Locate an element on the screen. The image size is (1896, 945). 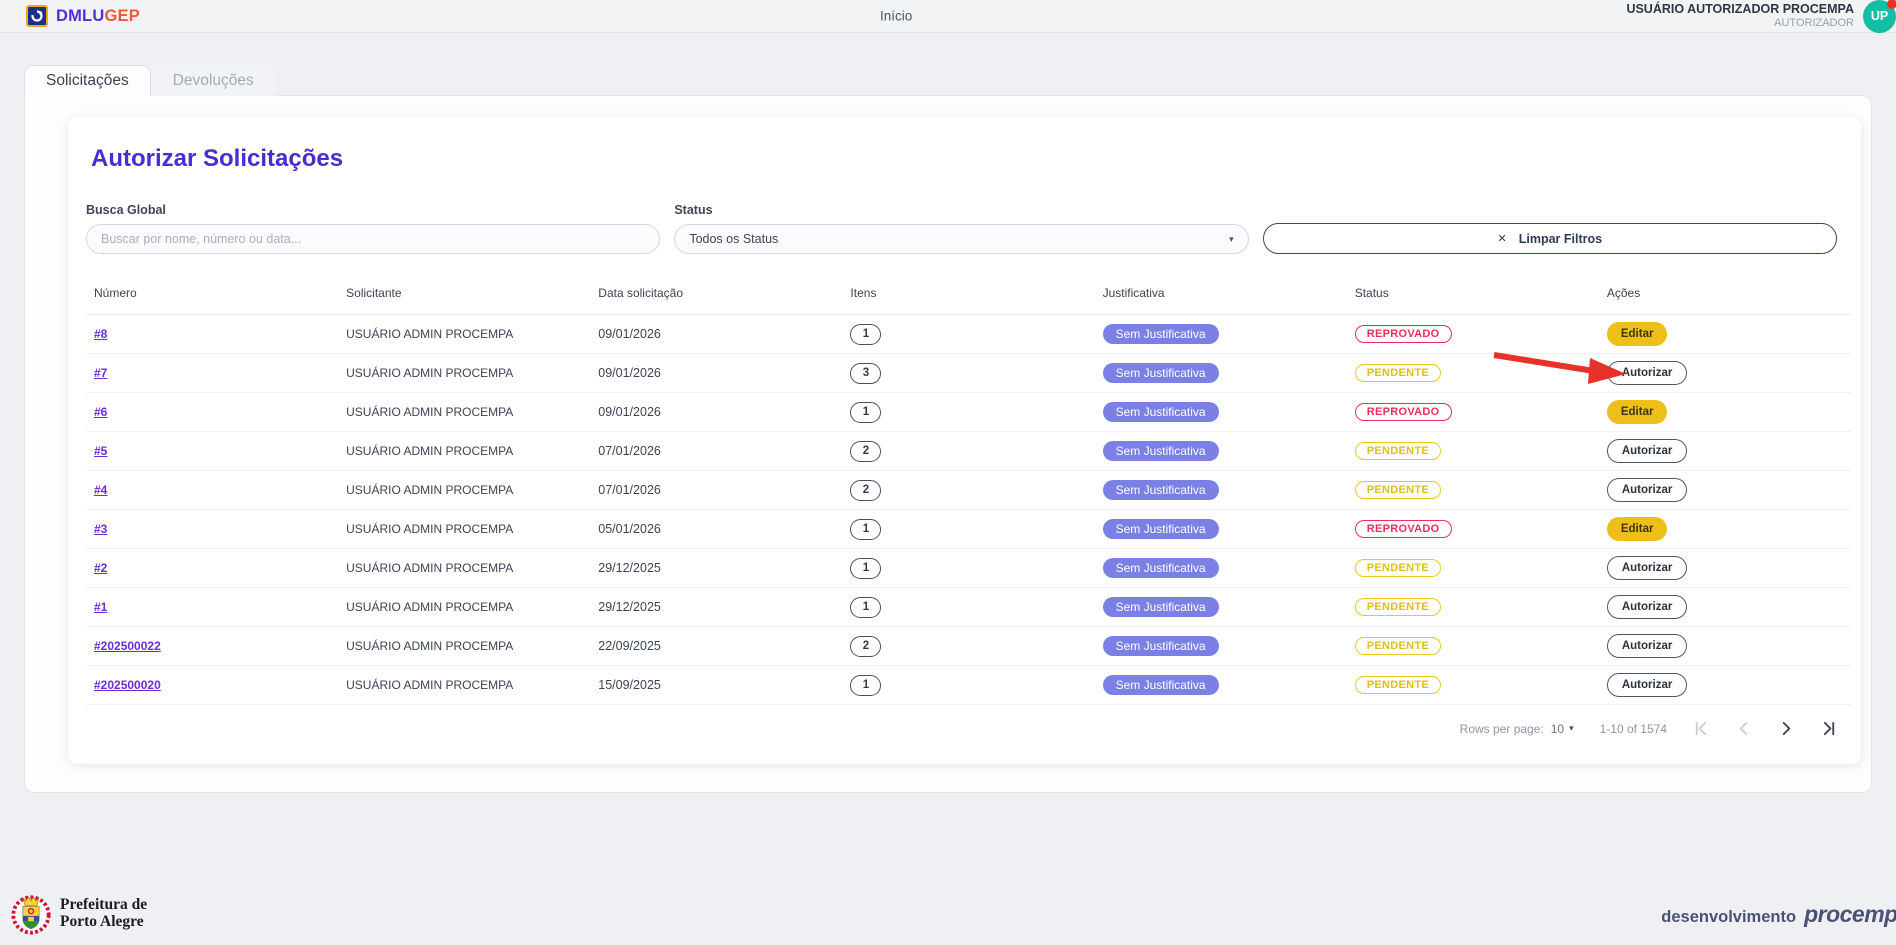
solicitacao-link: #5 is located at coordinates (101, 451).